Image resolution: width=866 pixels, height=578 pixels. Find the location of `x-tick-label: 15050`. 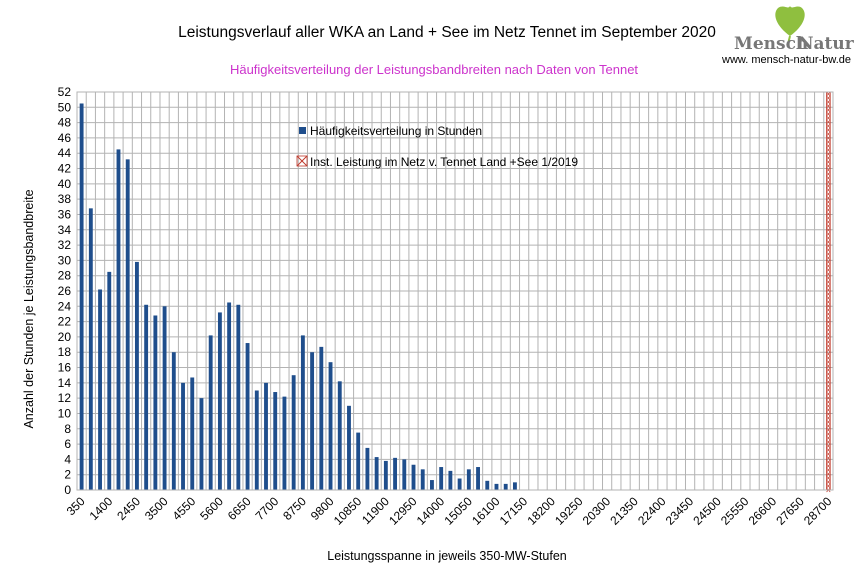

x-tick-label: 15050 is located at coordinates (458, 511).